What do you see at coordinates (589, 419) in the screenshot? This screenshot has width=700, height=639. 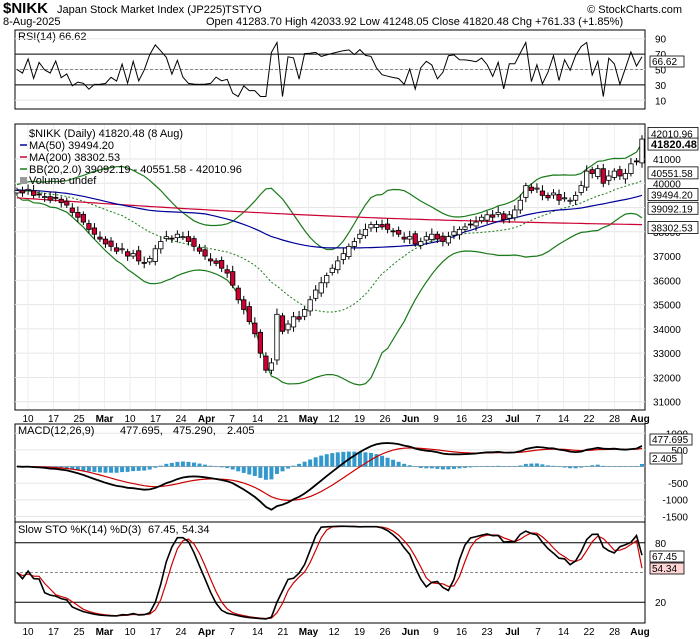 I see `x-tick-label: 22` at bounding box center [589, 419].